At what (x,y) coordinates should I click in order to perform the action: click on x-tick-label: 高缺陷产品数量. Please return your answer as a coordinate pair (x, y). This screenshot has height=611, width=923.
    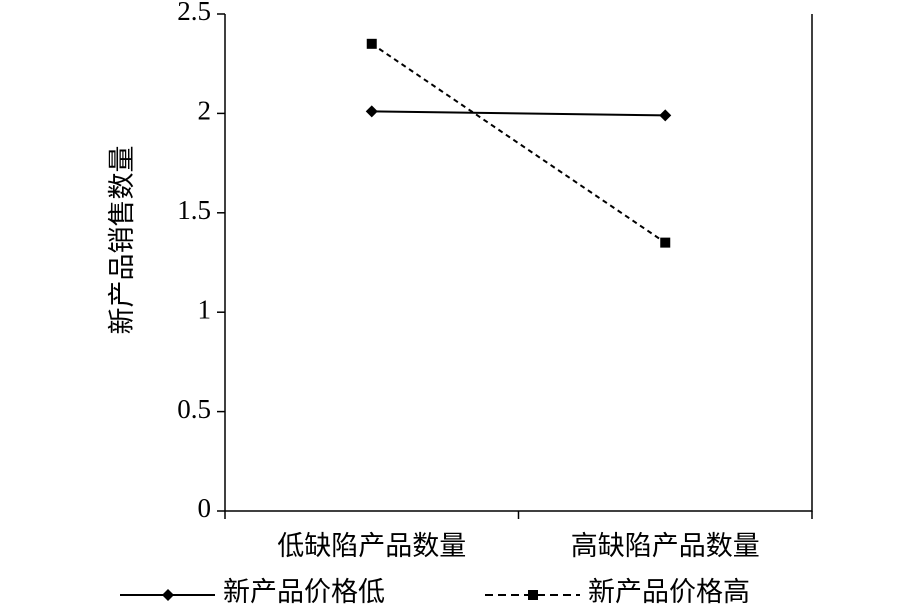
    Looking at the image, I should click on (665, 546).